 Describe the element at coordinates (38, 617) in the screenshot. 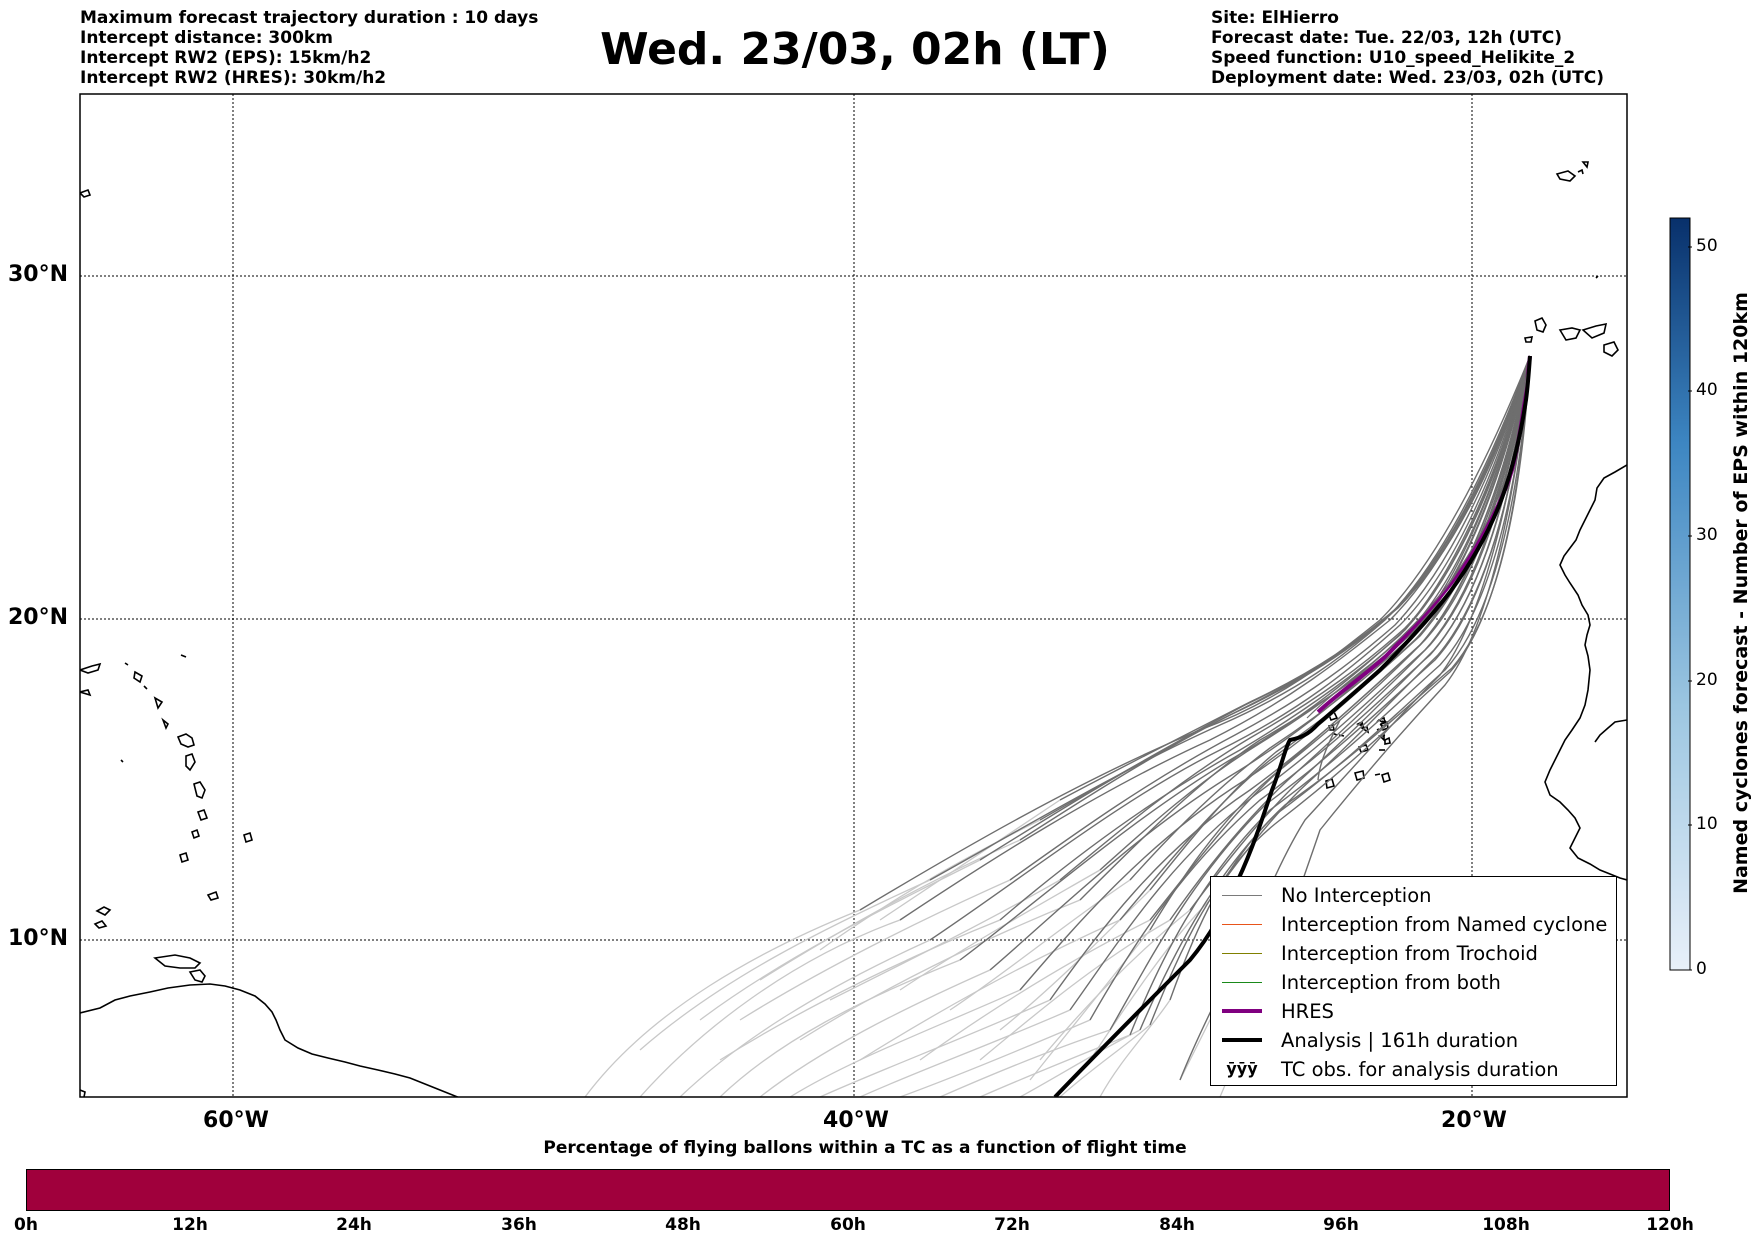

I see `lat-label-20n: 20°N` at that location.